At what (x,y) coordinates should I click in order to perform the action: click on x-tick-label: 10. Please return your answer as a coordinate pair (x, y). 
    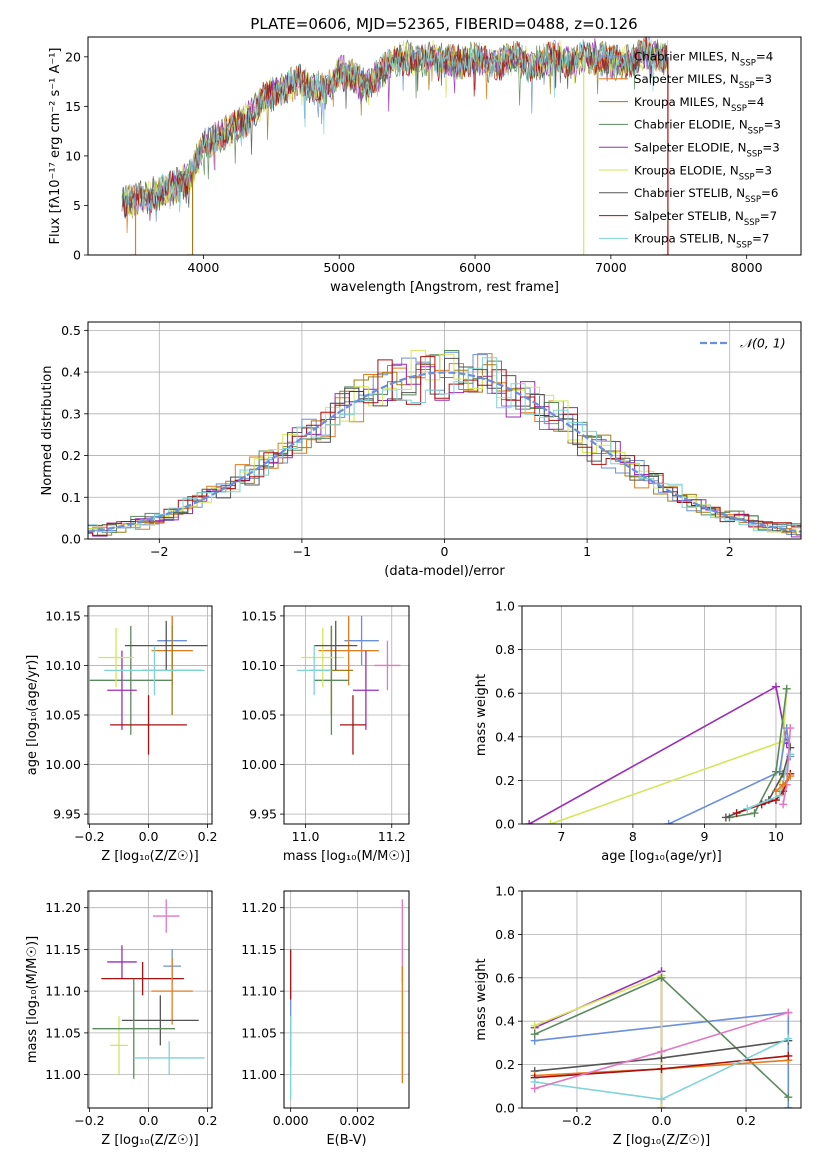
    Looking at the image, I should click on (776, 836).